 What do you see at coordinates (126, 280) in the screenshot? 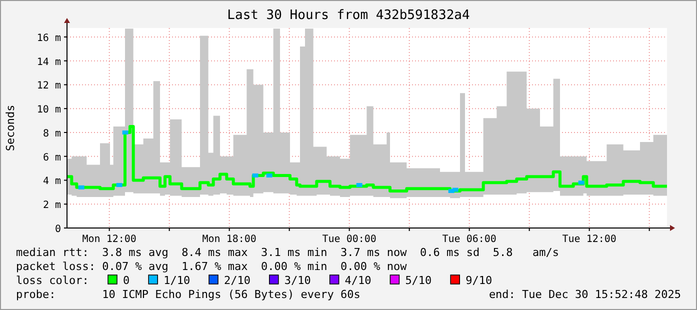
I see `legend-label: 0` at bounding box center [126, 280].